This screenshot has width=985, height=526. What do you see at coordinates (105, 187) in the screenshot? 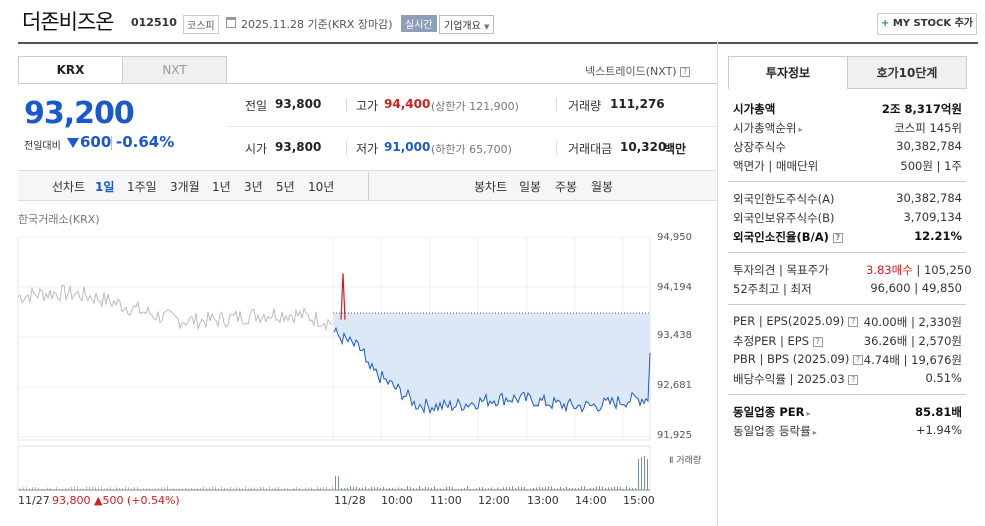
I see `period-1d: 1일` at bounding box center [105, 187].